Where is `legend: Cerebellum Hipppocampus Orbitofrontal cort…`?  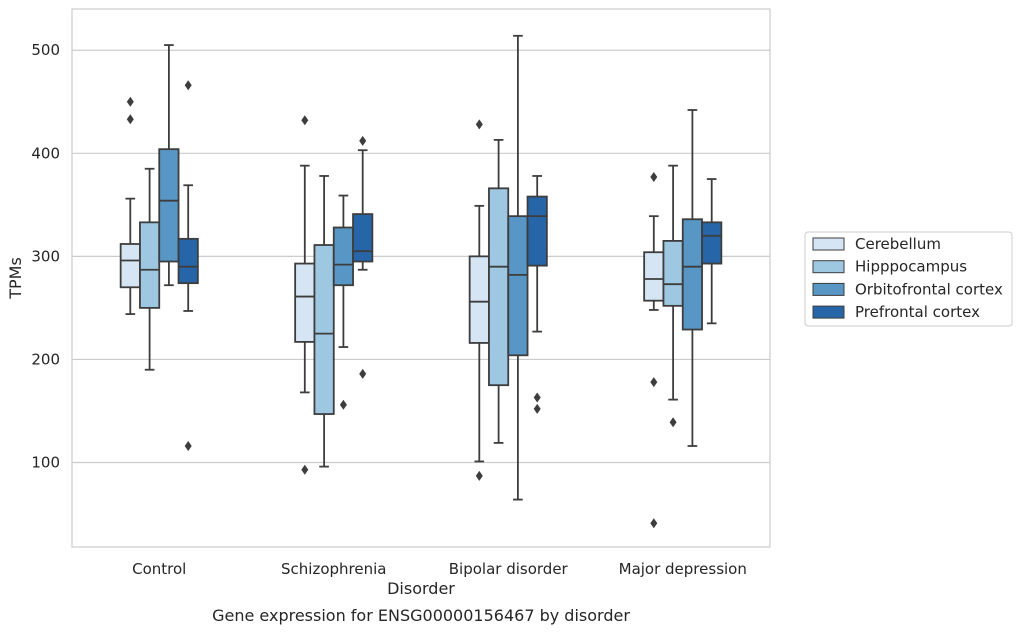 legend: Cerebellum Hipppocampus Orbitofrontal cort… is located at coordinates (908, 279).